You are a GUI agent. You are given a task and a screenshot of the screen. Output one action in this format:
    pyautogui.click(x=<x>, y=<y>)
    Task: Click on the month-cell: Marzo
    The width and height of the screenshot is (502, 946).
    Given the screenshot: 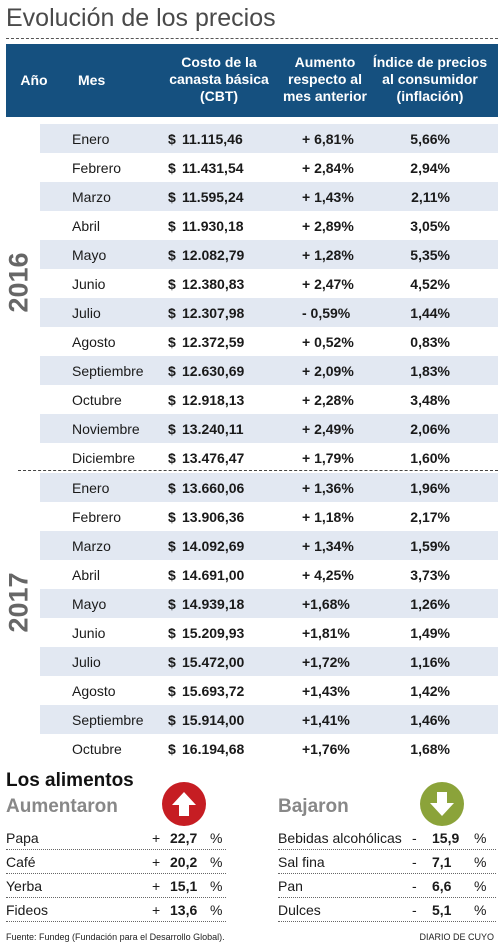 What is the action you would take?
    pyautogui.click(x=91, y=197)
    